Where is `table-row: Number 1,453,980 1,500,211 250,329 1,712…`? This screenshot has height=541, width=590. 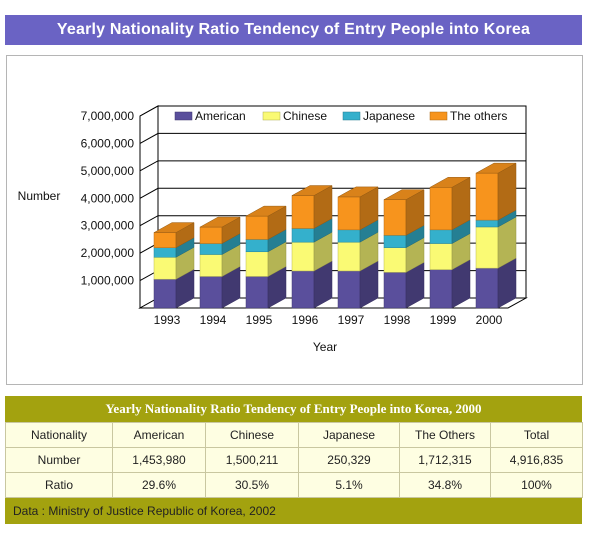
table-row: Number 1,453,980 1,500,211 250,329 1,712… is located at coordinates (294, 460).